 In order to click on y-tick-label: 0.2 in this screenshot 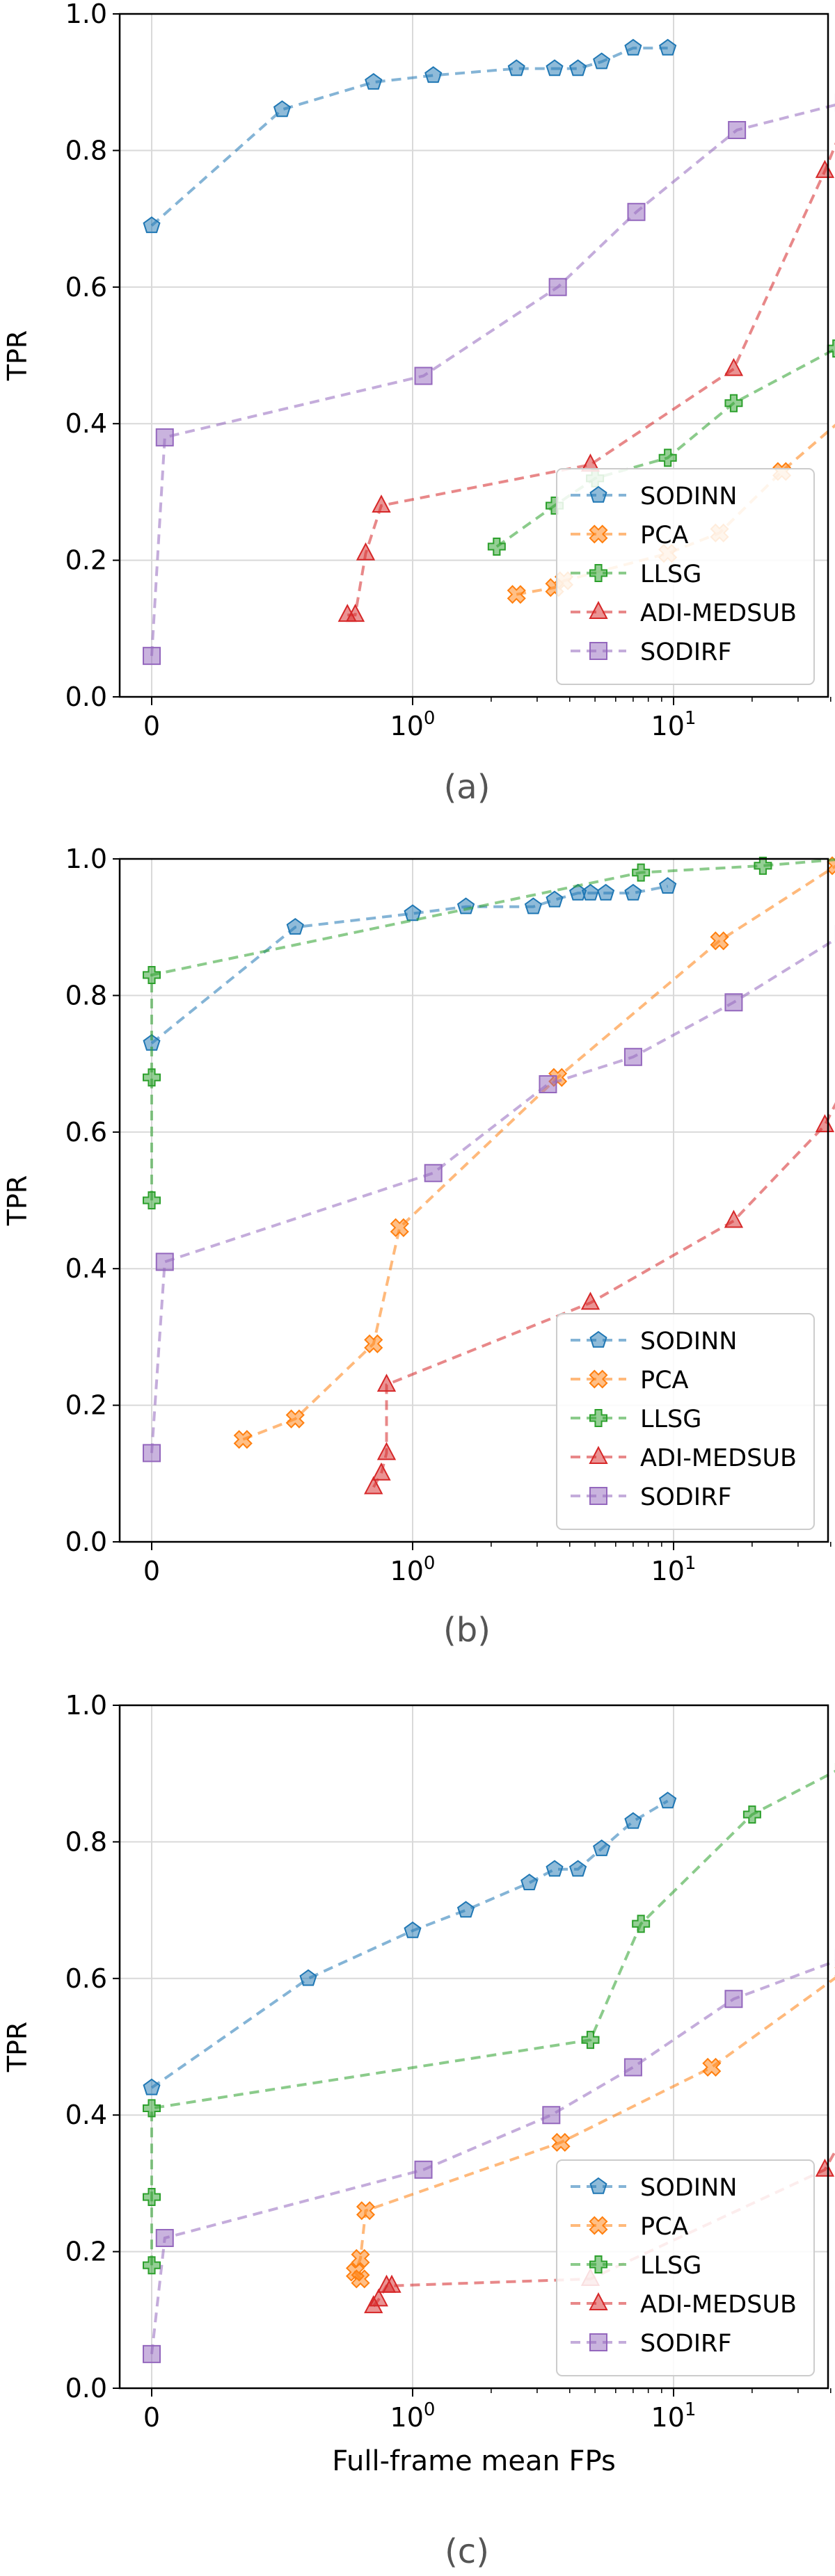, I will do `click(86, 560)`.